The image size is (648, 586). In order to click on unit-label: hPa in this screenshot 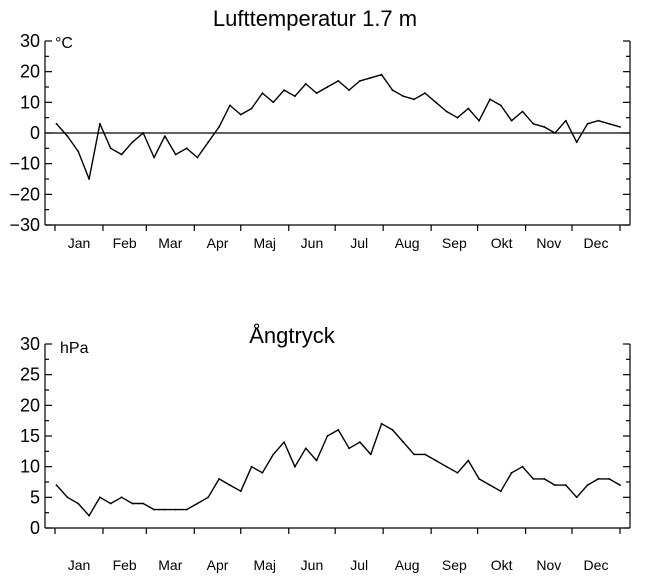, I will do `click(74, 348)`.